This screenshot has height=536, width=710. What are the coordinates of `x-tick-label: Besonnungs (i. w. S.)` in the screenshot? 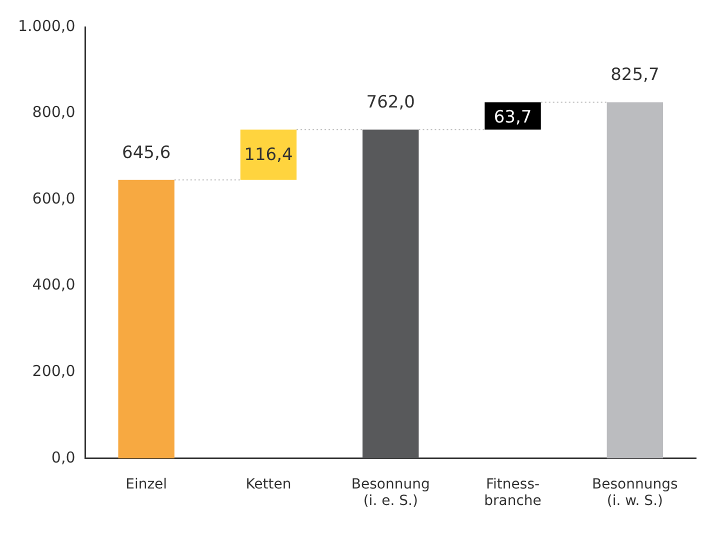 It's located at (635, 493).